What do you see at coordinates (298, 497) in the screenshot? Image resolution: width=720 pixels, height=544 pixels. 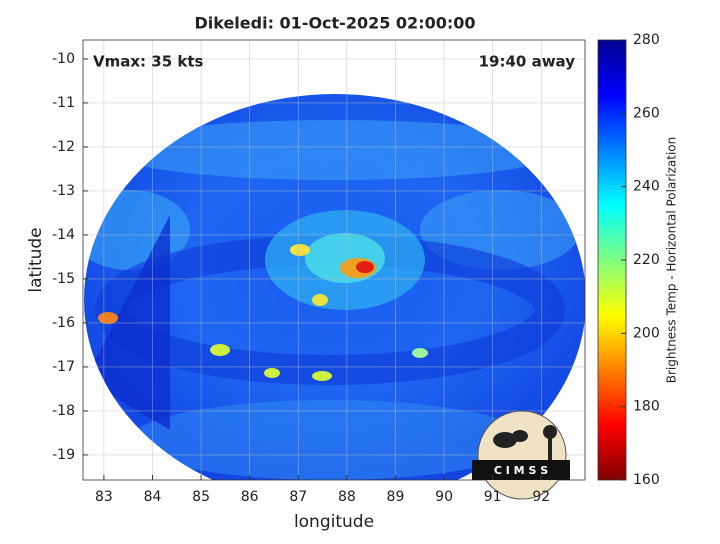 I see `x-tick-label: 87` at bounding box center [298, 497].